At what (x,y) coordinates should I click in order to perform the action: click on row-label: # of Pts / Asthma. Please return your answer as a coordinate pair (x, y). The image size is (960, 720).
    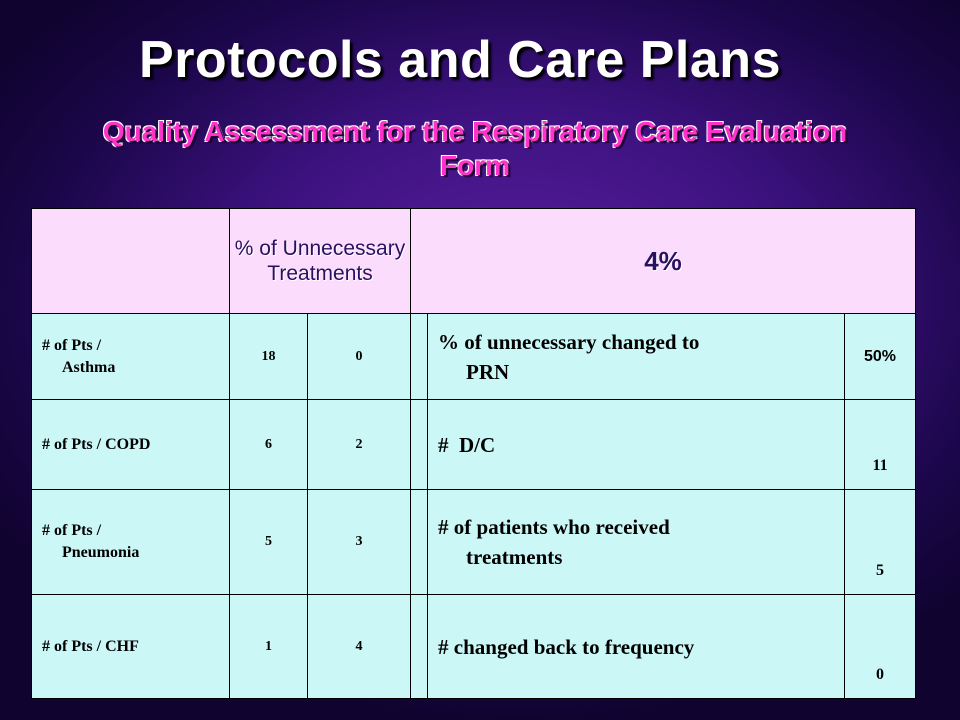
    Looking at the image, I should click on (130, 356).